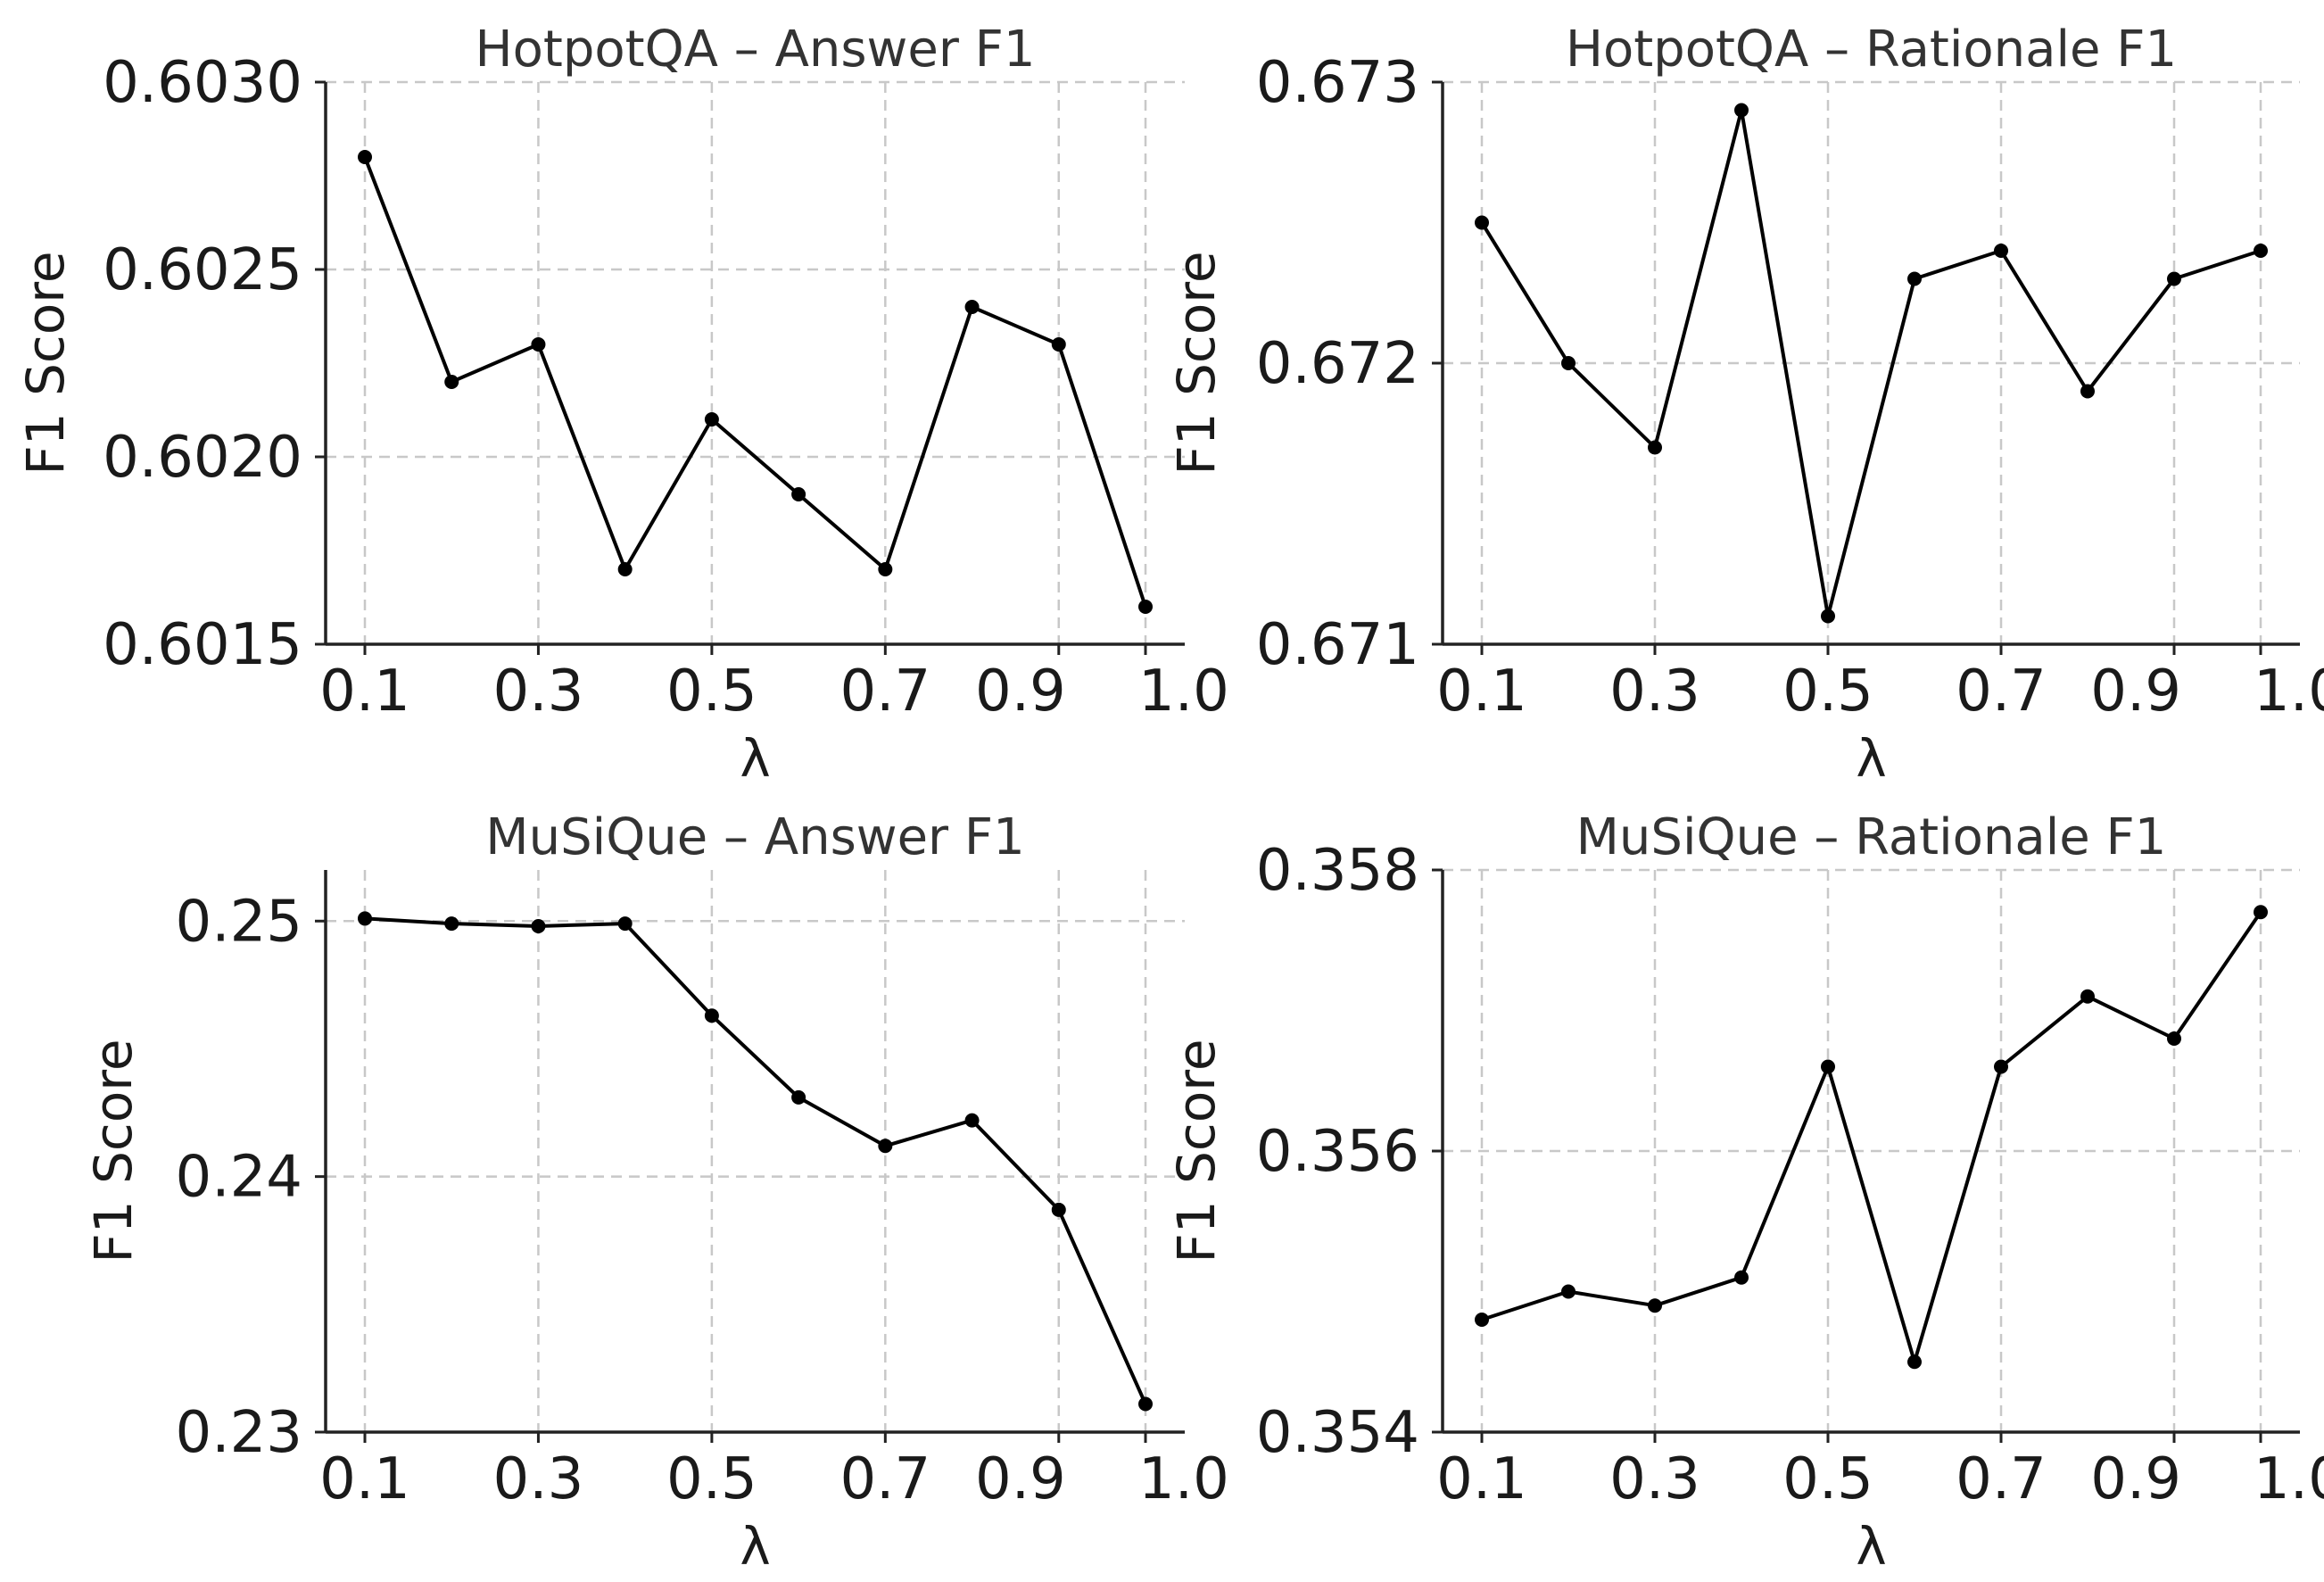  Describe the element at coordinates (1337, 364) in the screenshot. I see `y-tick-label: 0.672` at that location.